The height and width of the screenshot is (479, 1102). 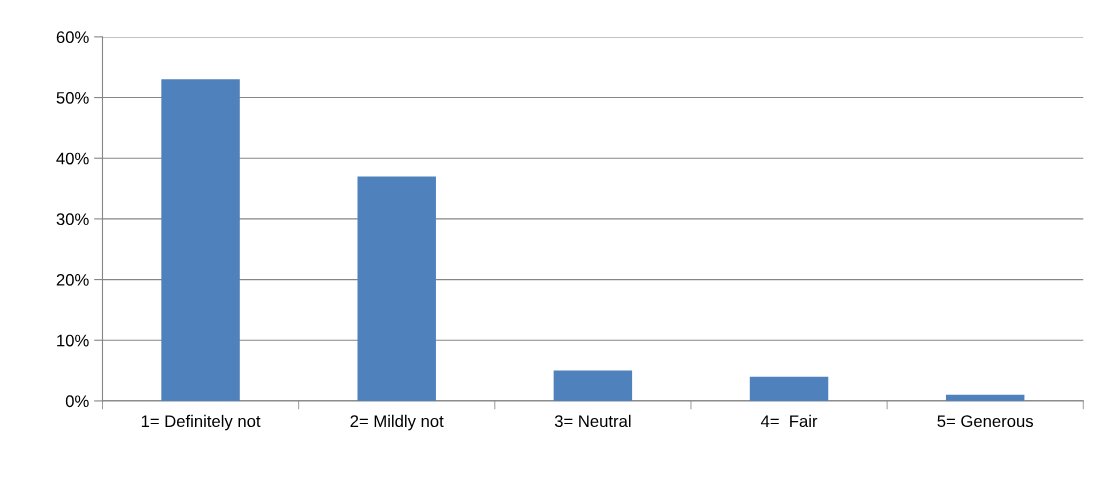 What do you see at coordinates (73, 340) in the screenshot?
I see `y-tick-label: 10%` at bounding box center [73, 340].